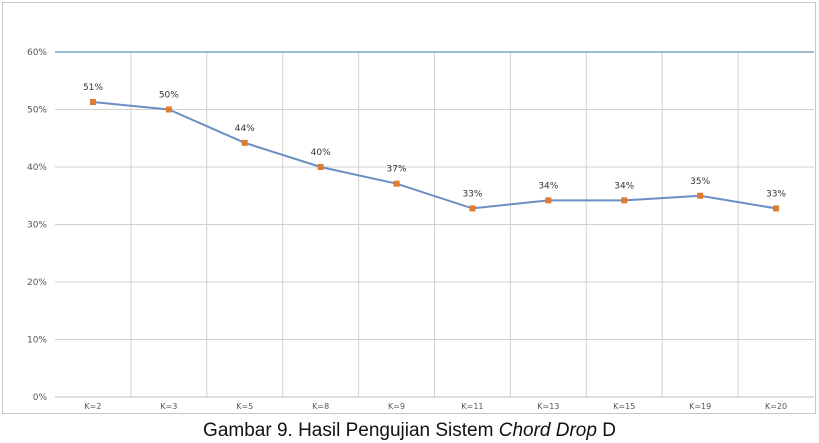 Image resolution: width=819 pixels, height=443 pixels. What do you see at coordinates (700, 182) in the screenshot?
I see `data-label: 35%` at bounding box center [700, 182].